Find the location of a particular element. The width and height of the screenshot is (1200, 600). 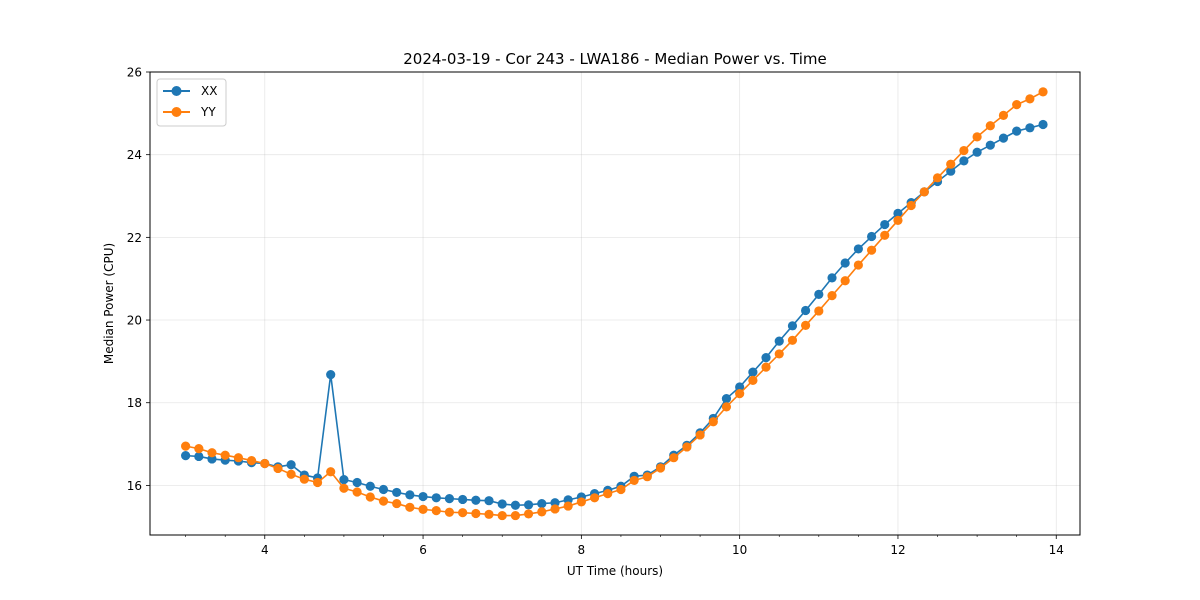

legend-marker-xx is located at coordinates (176, 91).